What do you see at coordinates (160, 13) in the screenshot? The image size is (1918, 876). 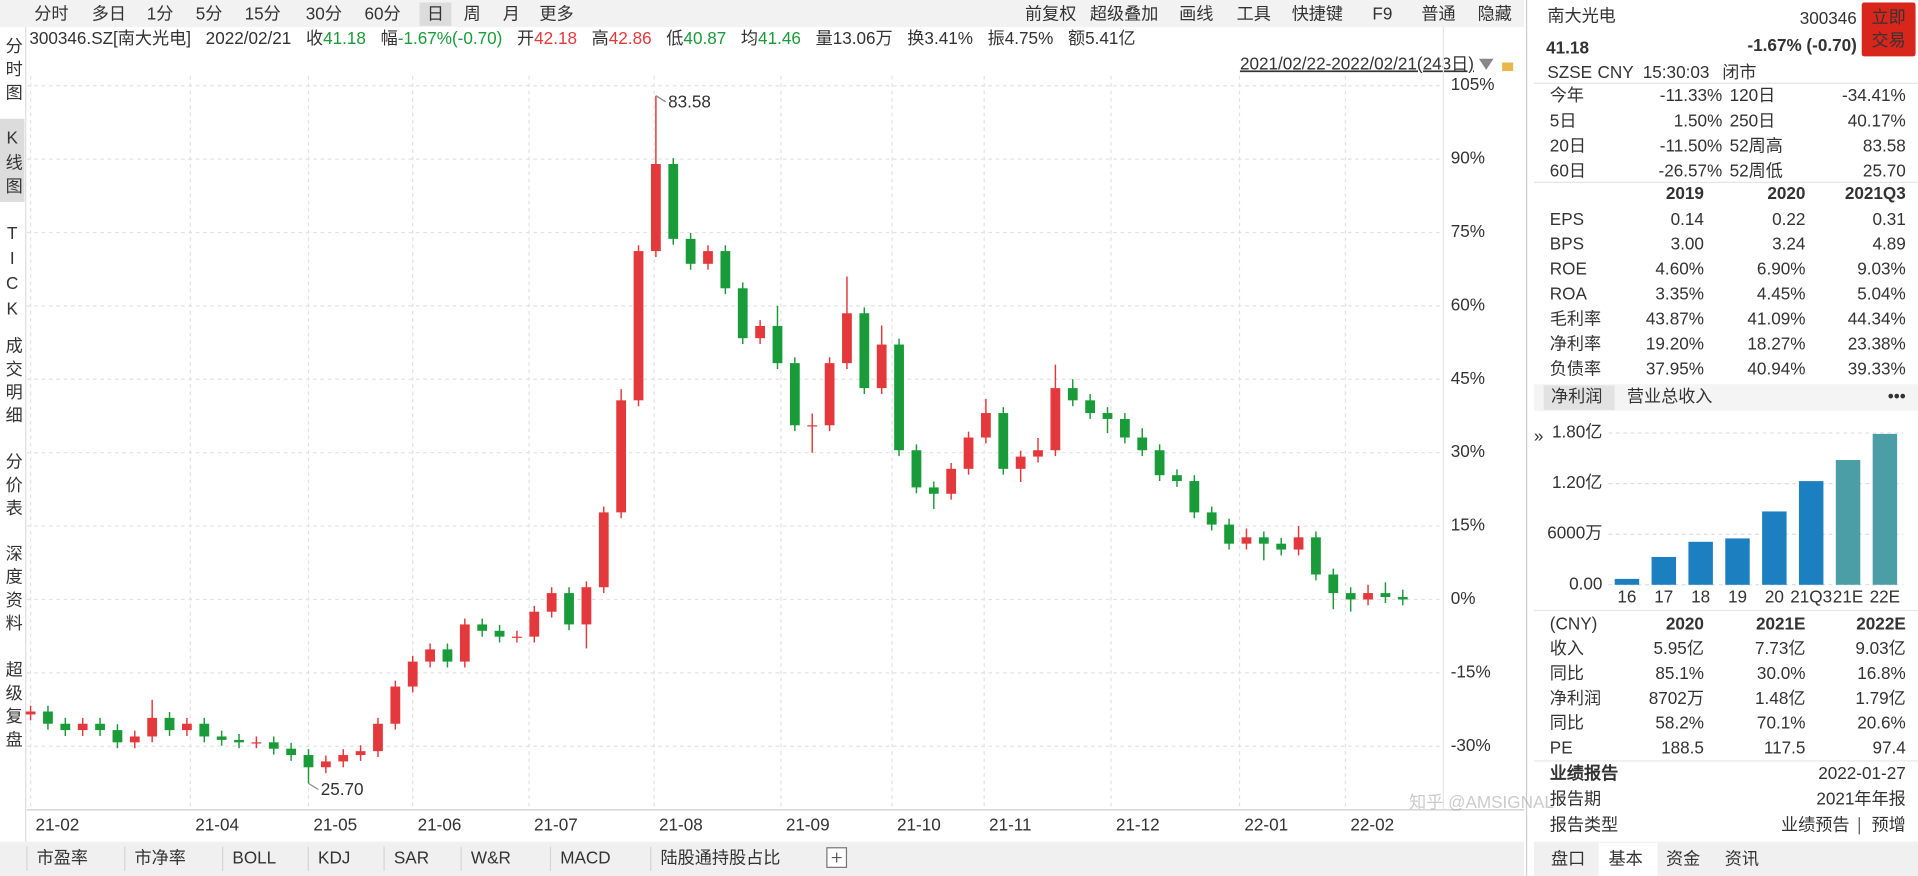 I see `period-tab: 1分` at bounding box center [160, 13].